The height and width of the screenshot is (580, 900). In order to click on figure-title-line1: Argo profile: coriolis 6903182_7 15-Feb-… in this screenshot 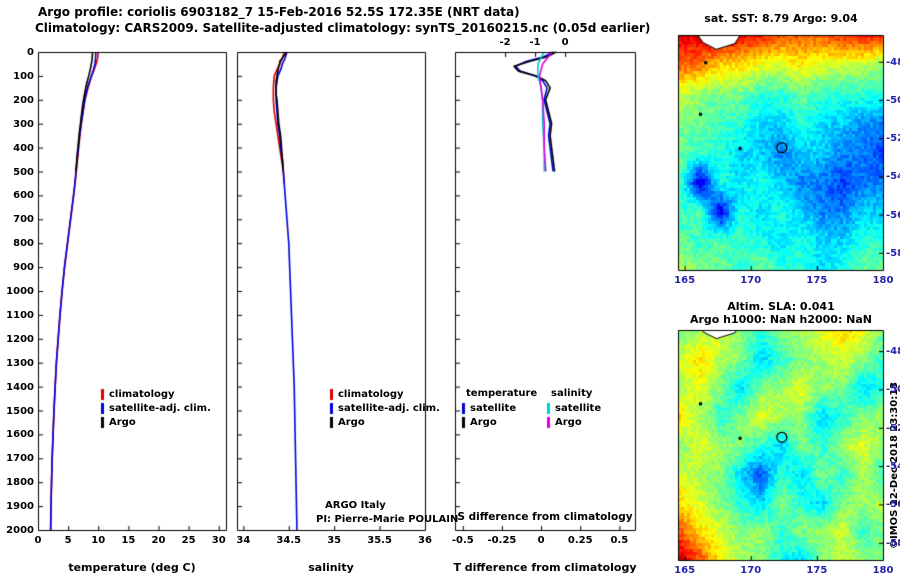, I will do `click(279, 12)`.